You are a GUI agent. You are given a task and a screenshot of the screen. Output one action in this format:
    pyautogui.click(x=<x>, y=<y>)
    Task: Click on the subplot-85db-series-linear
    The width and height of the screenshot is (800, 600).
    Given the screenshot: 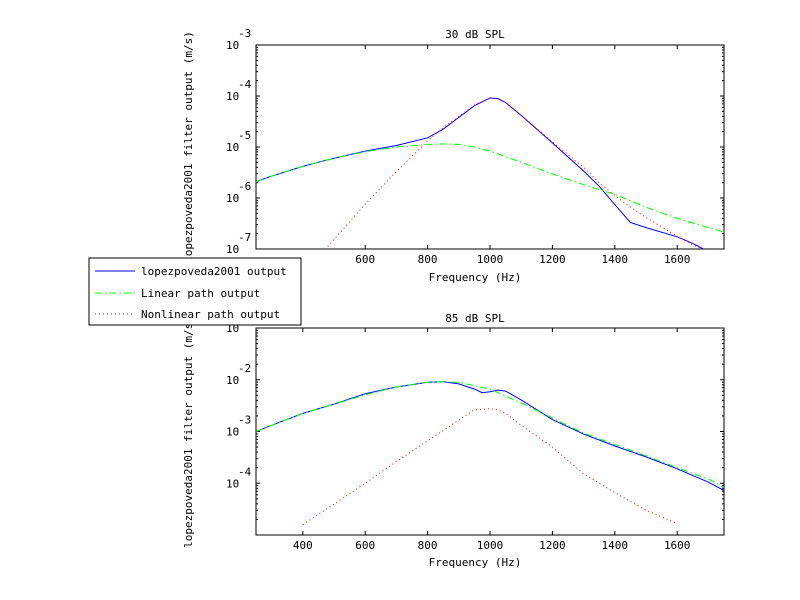 What is the action you would take?
    pyautogui.click(x=490, y=434)
    